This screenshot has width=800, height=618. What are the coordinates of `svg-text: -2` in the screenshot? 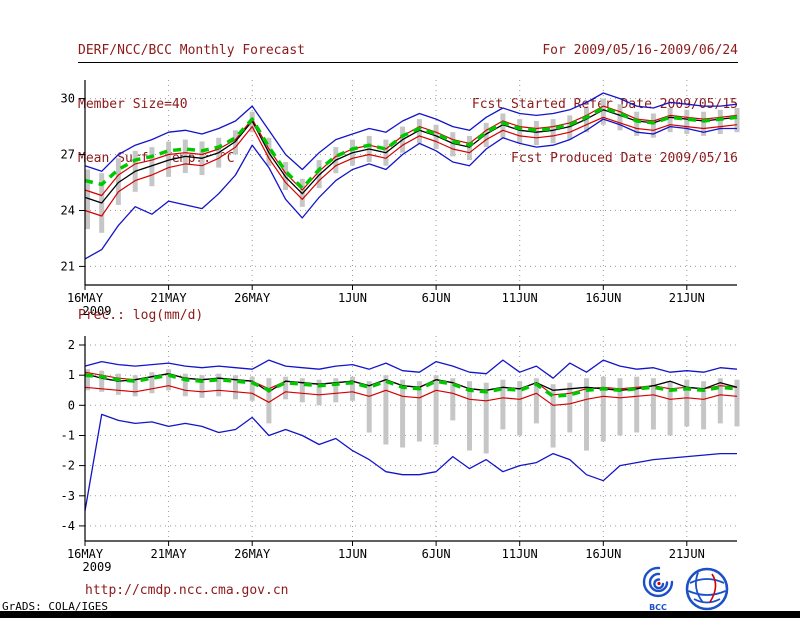 It's located at (68, 466).